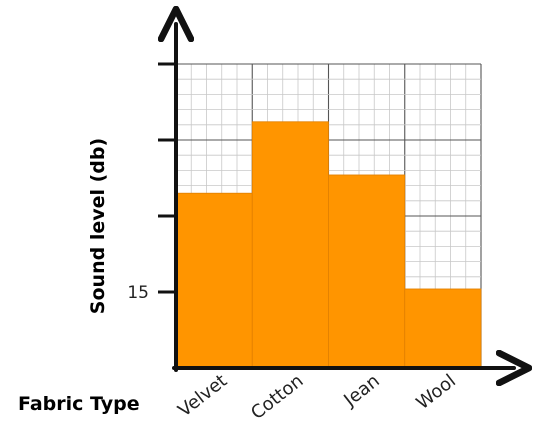 This screenshot has width=560, height=438. I want to click on x-tick-label-jean: Jean, so click(361, 390).